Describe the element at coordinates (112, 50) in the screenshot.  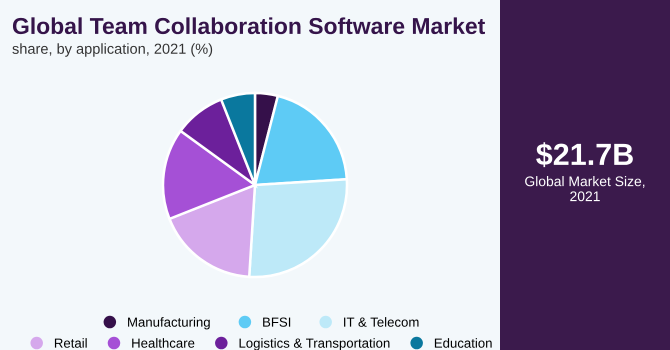
I see `chart-subtitle: share, by application, 2021 (%)` at that location.